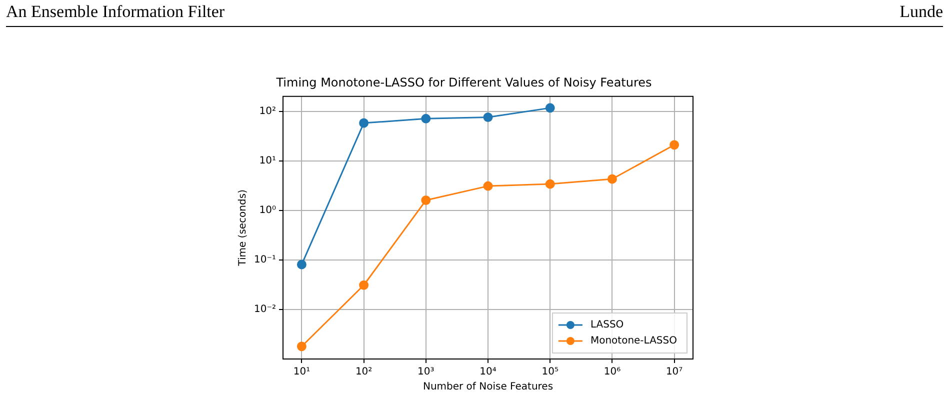  Describe the element at coordinates (607, 325) in the screenshot. I see `legend-label: LASSO` at that location.